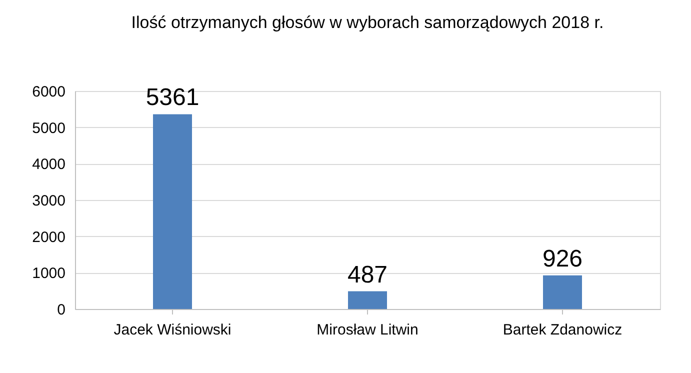 This screenshot has height=373, width=691. What do you see at coordinates (49, 128) in the screenshot?
I see `y-tick-label: 5000` at bounding box center [49, 128].